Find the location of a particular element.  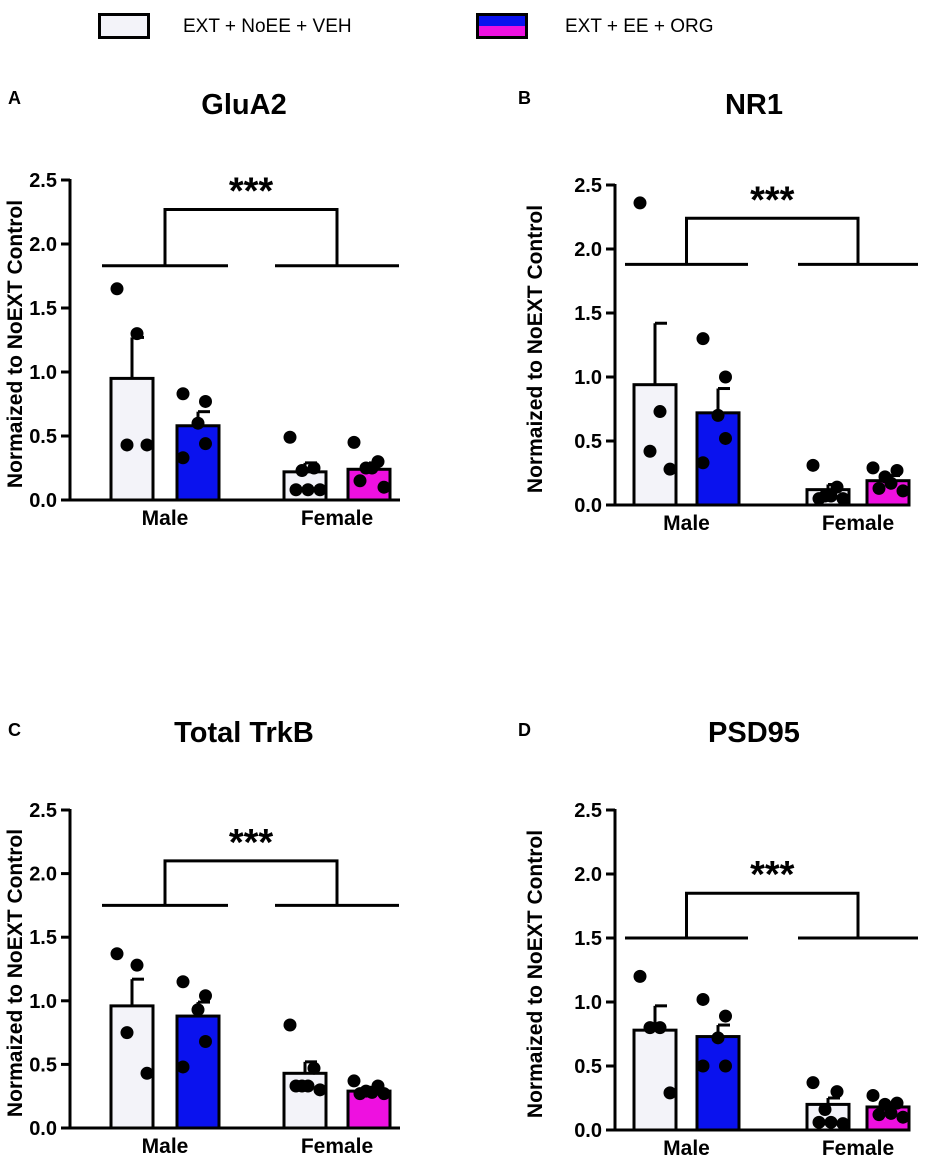

chart-title: PSD95 is located at coordinates (754, 733).